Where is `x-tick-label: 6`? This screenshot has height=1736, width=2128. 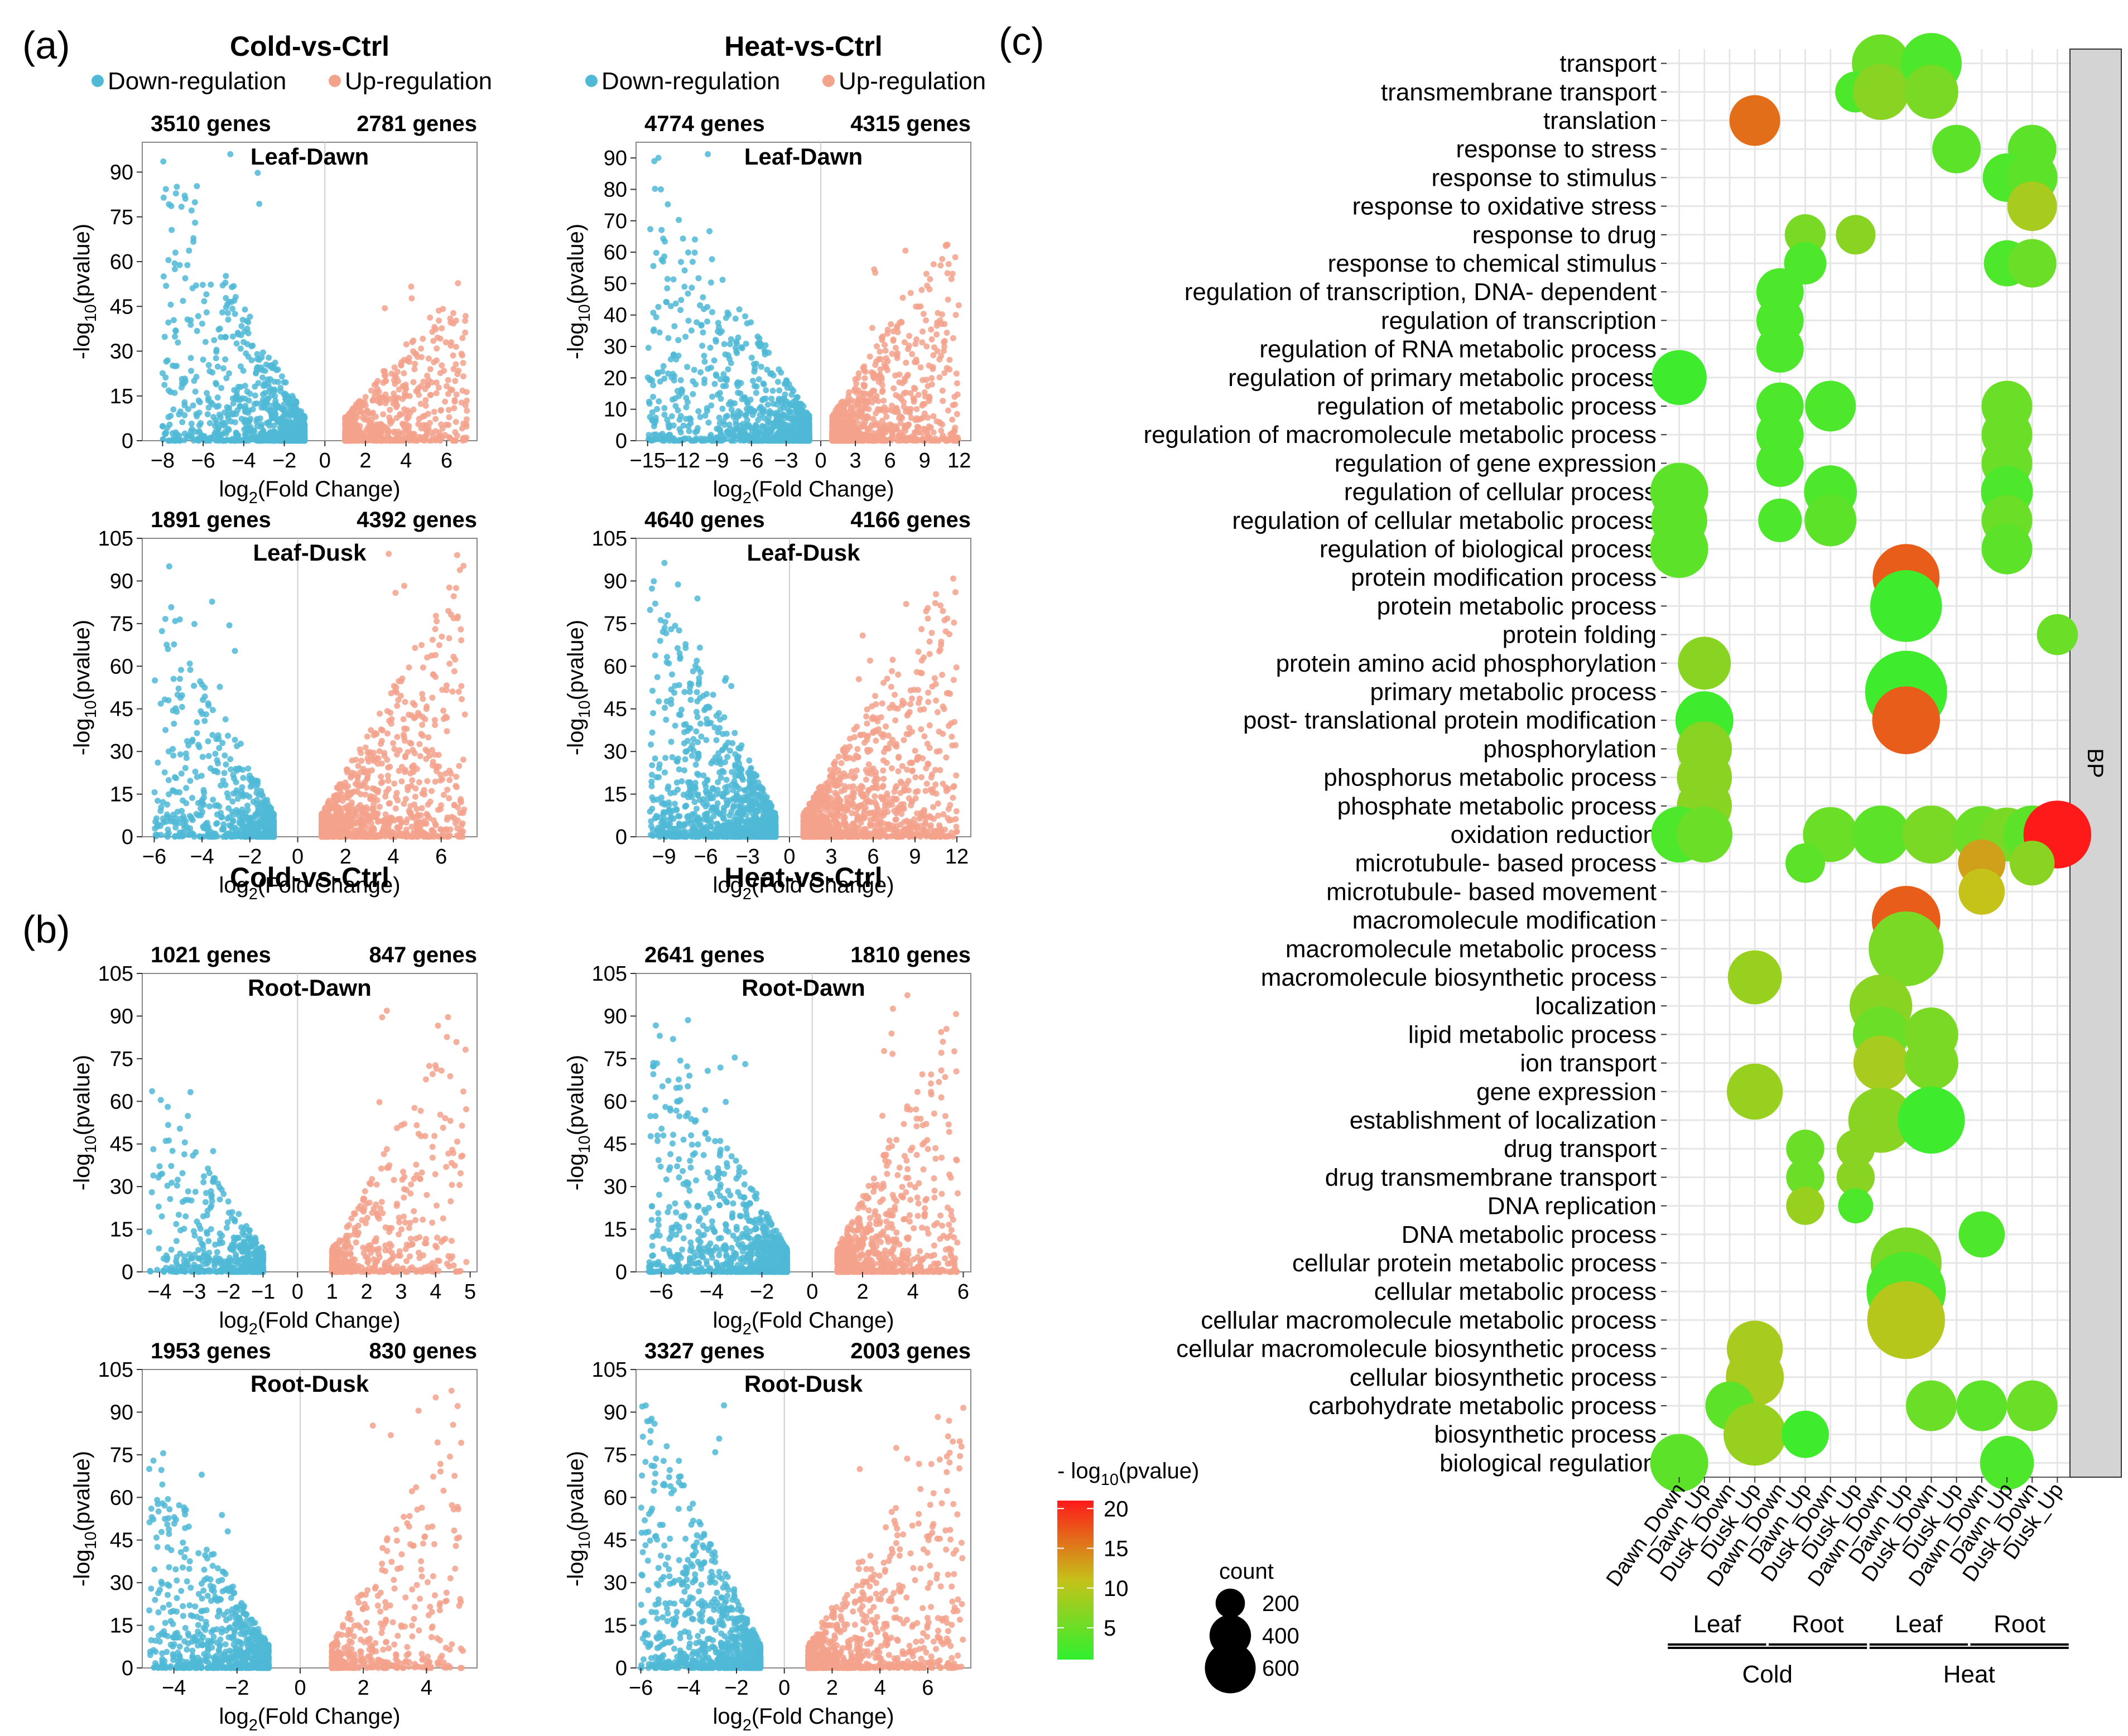
x-tick-label: 6 is located at coordinates (446, 460).